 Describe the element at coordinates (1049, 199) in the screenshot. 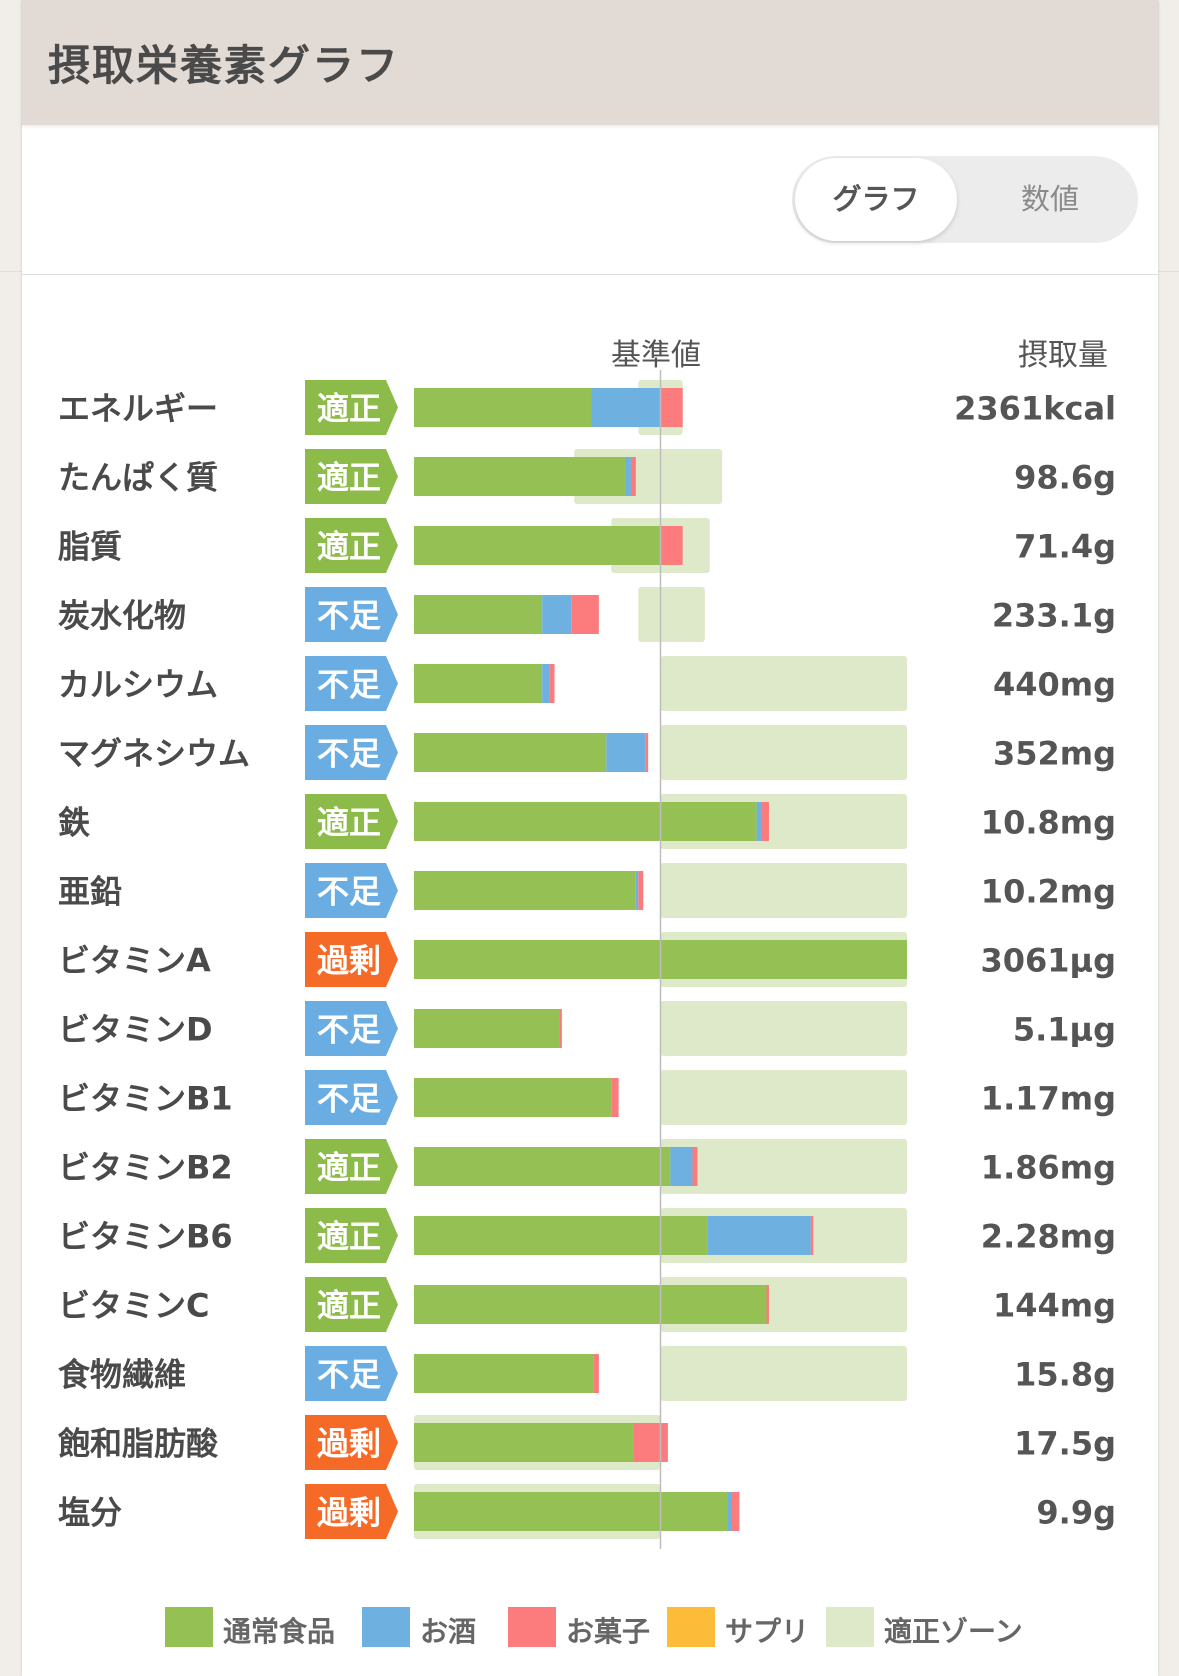

I see `toggle-values-button: 数値` at that location.